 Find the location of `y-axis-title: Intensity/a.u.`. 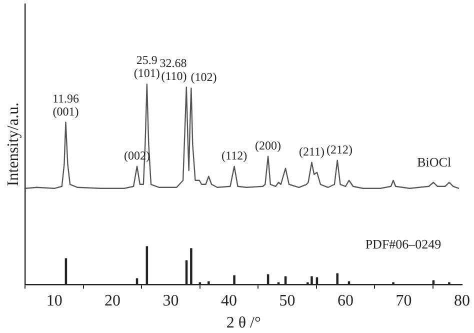

y-axis-title: Intensity/a.u. is located at coordinates (13, 144).